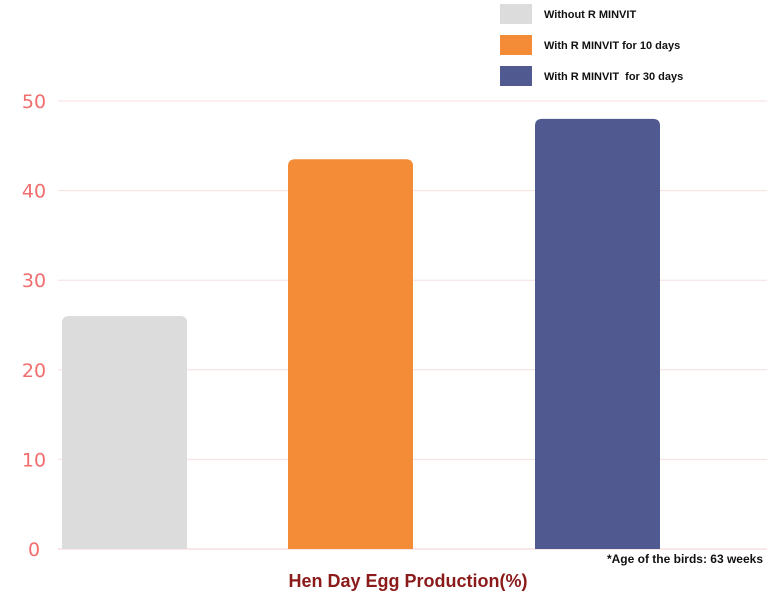 This screenshot has width=767, height=591. What do you see at coordinates (34, 326) in the screenshot?
I see `y-axis-tick-labels: 0 10 20 30 40 50` at bounding box center [34, 326].